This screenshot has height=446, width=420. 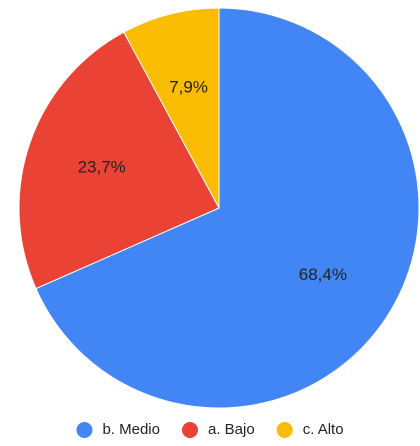 I want to click on pie-slice-c-alto, so click(x=171, y=108).